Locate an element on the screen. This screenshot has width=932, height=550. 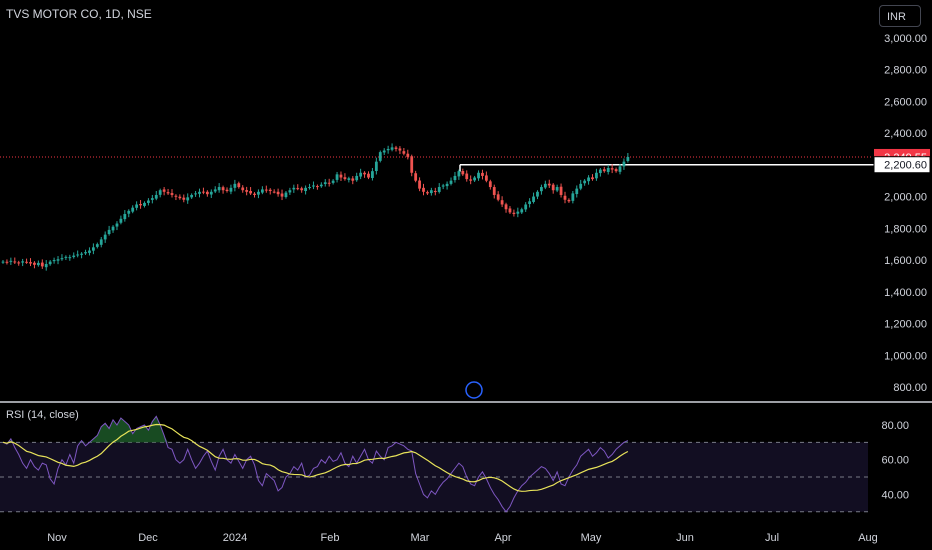
time-tick-label: Aug is located at coordinates (868, 538).